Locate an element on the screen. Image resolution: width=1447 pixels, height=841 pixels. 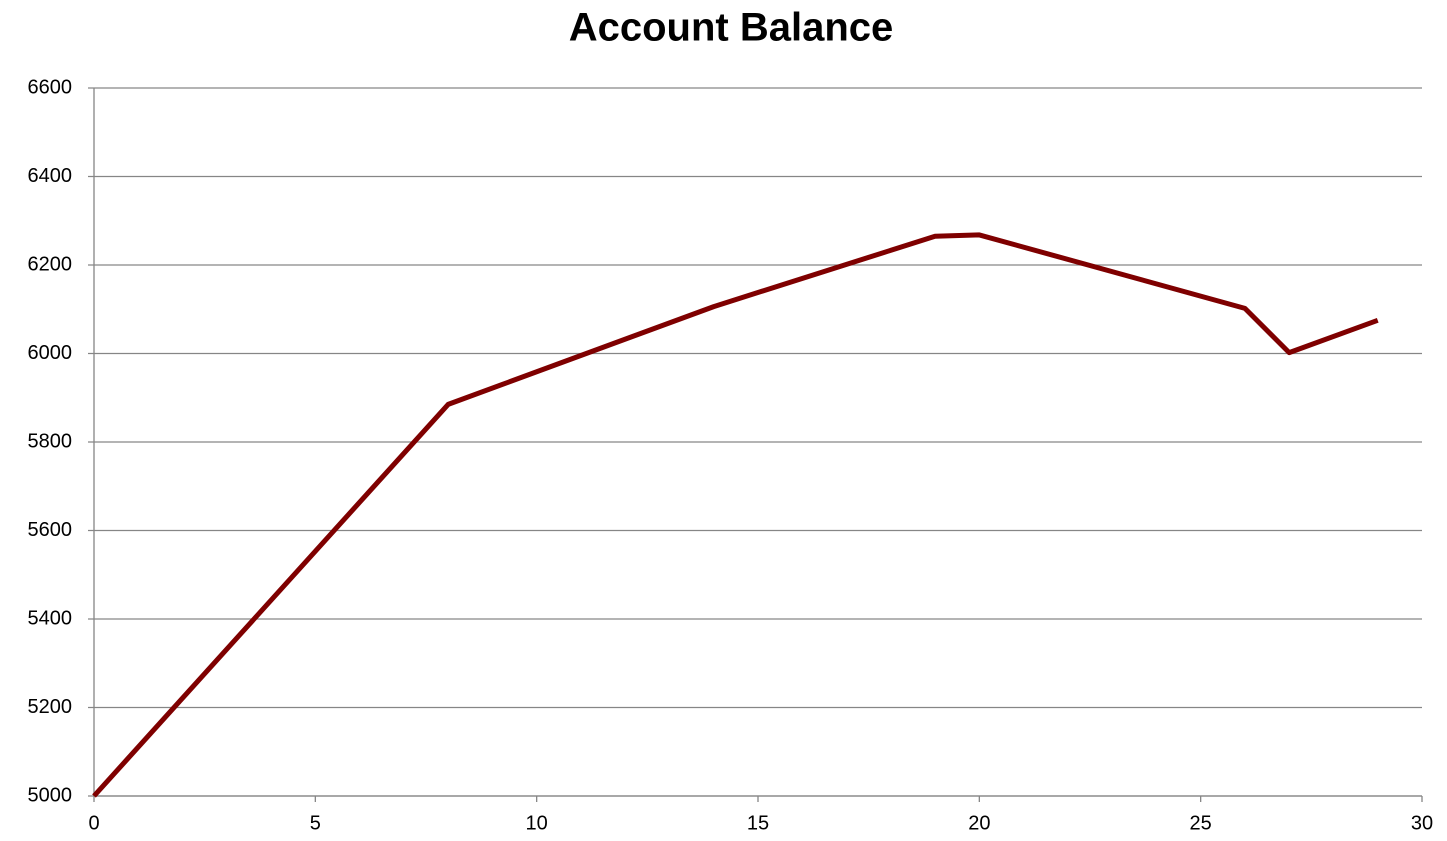
y-tick-label: 6400 is located at coordinates (50, 176).